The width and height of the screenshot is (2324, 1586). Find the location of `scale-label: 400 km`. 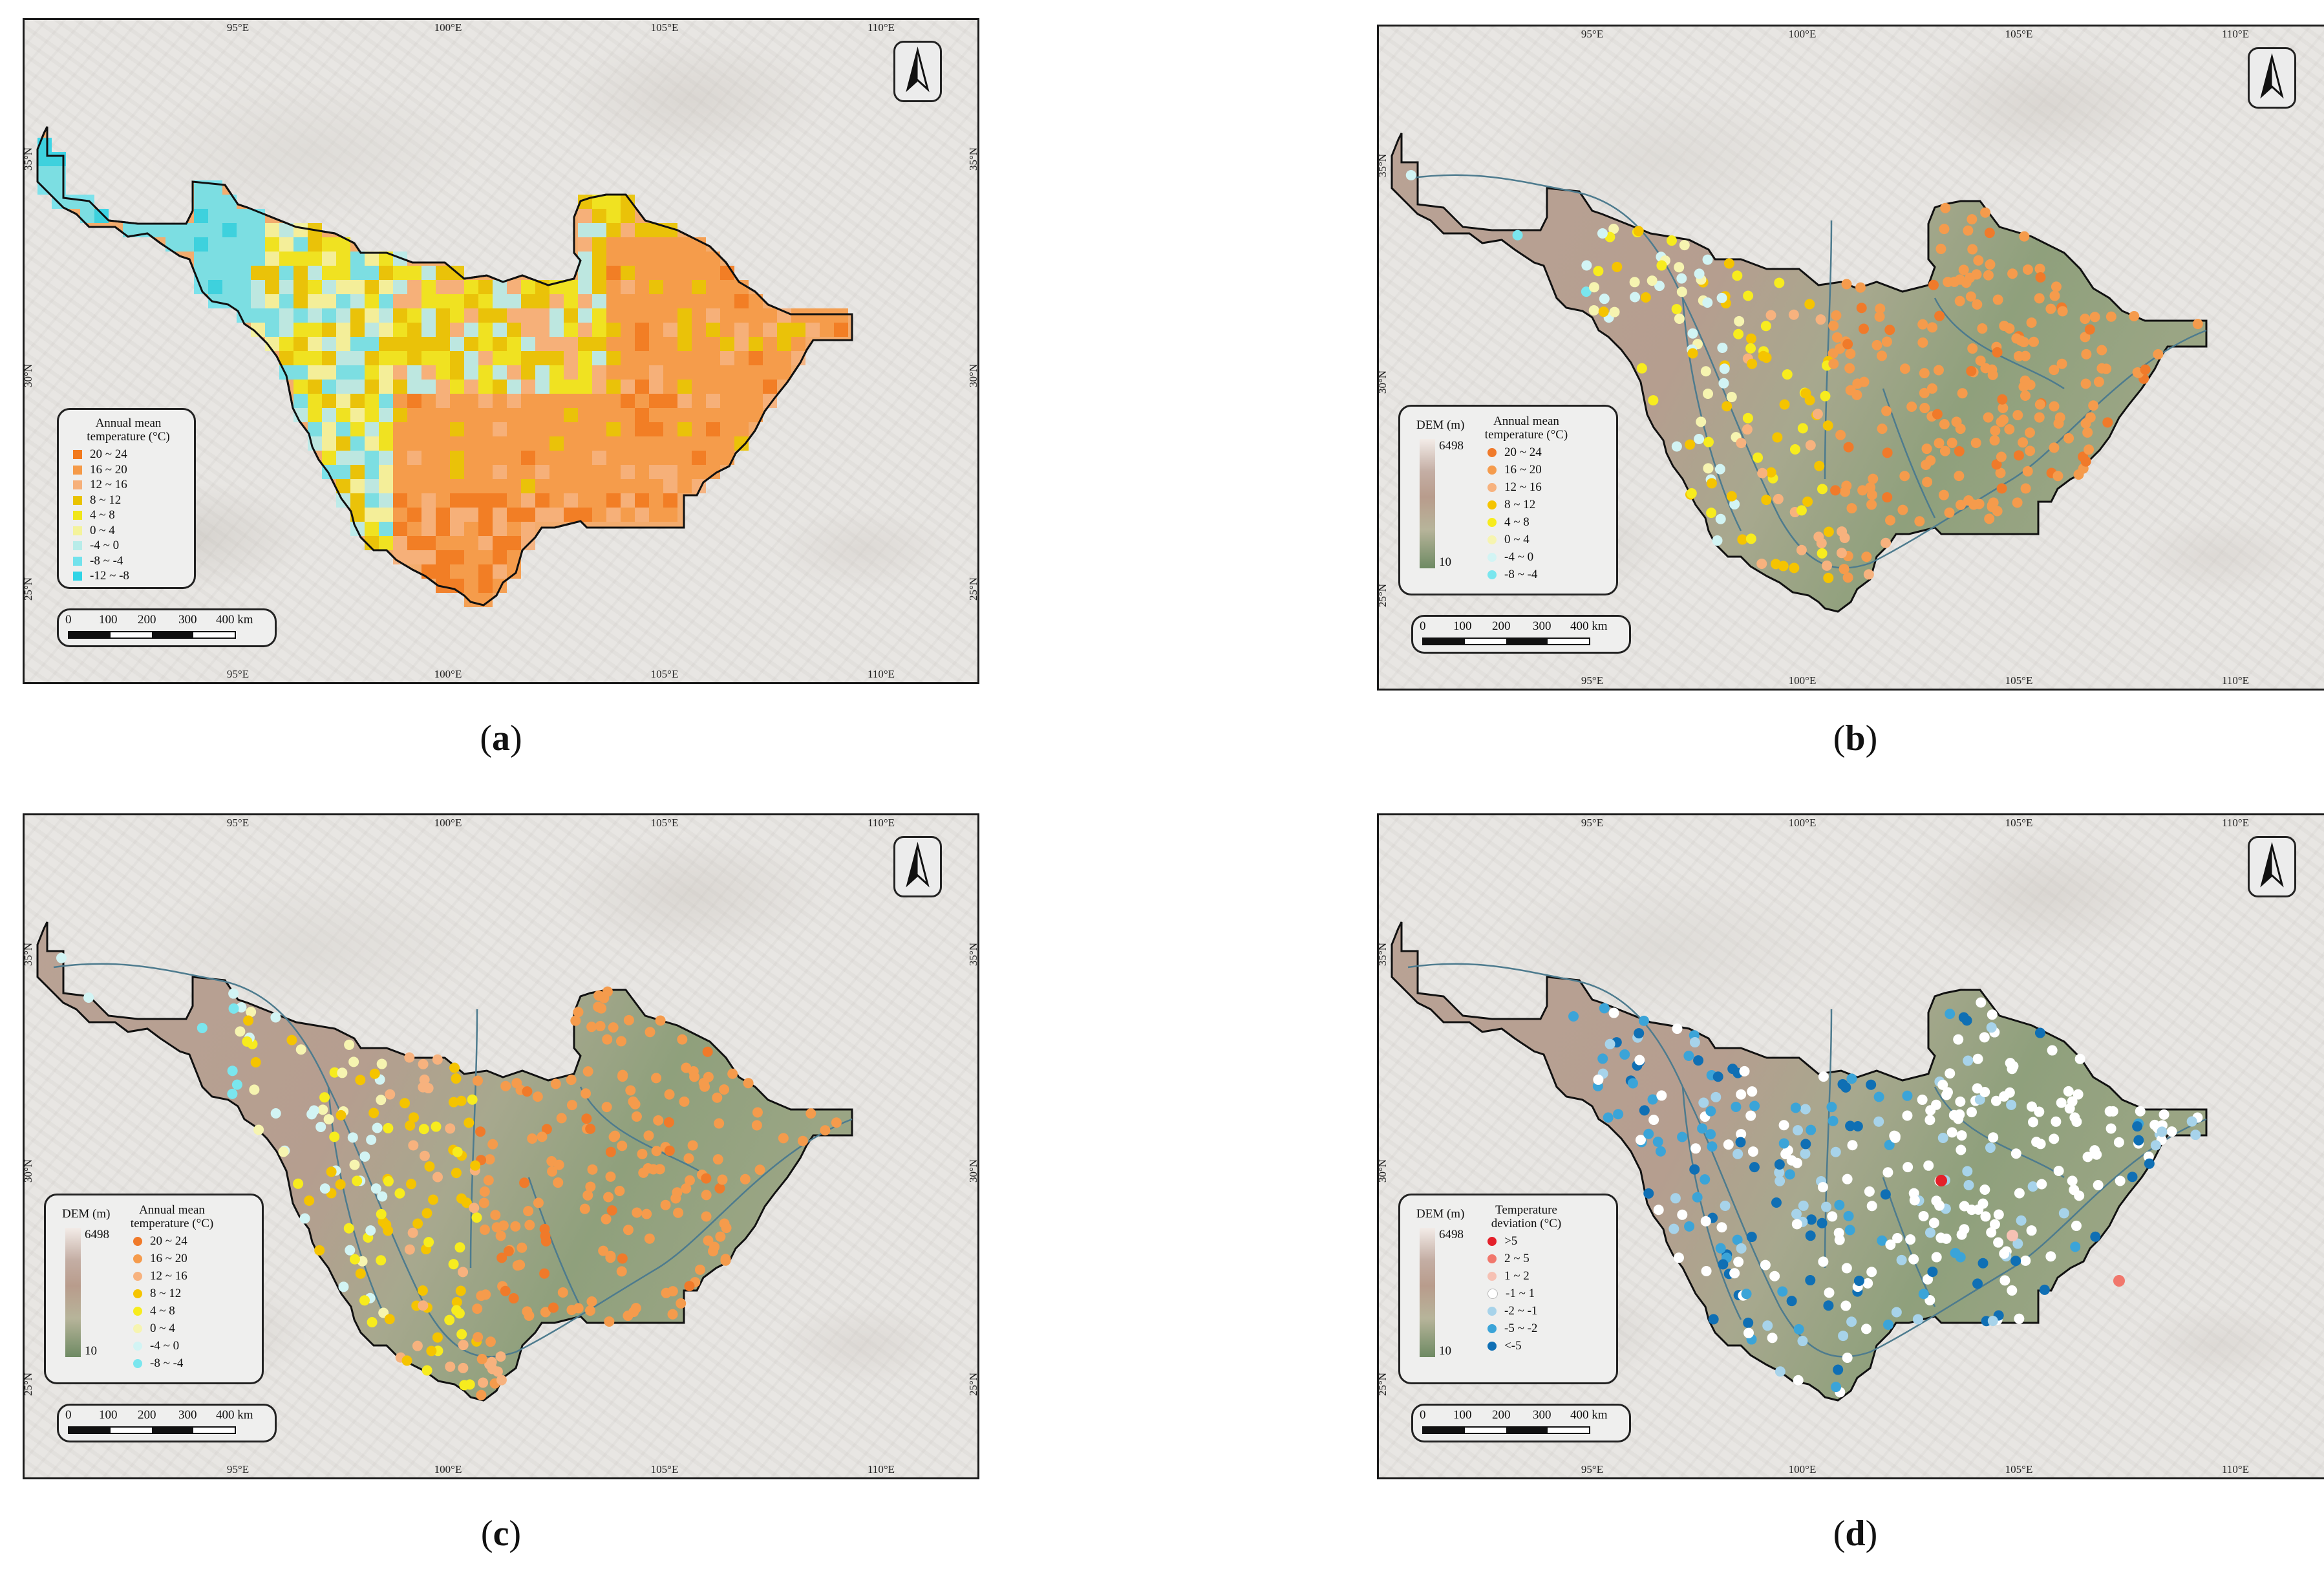

scale-label: 400 km is located at coordinates (234, 1415).